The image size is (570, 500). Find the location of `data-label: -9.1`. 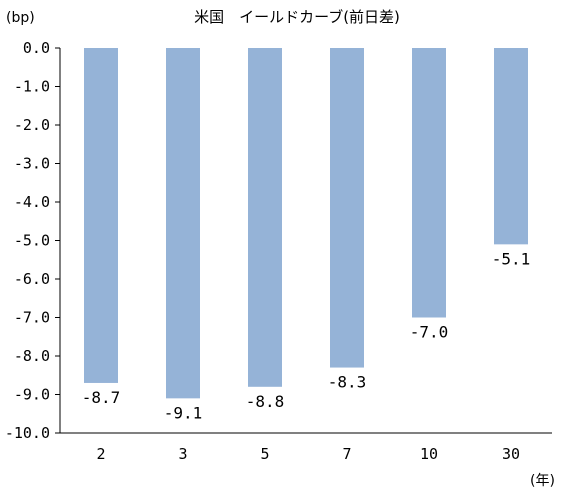

data-label: -9.1 is located at coordinates (183, 412).